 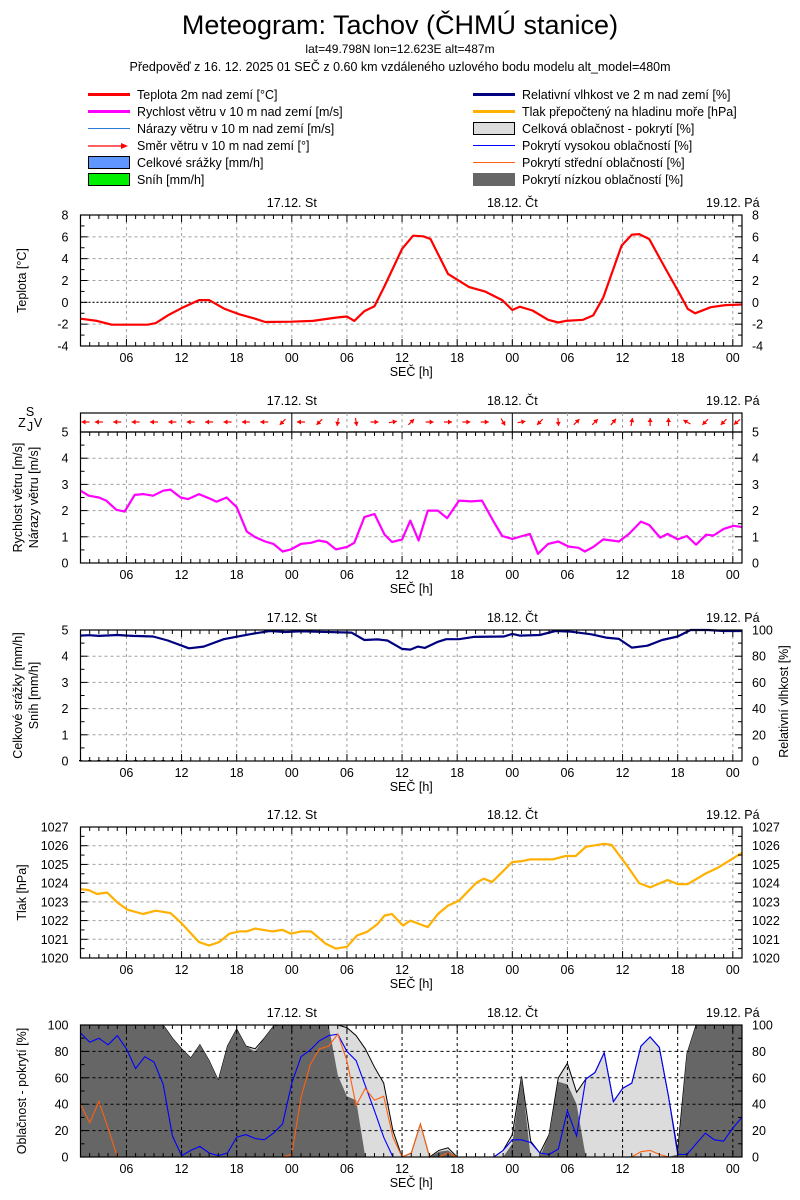 I want to click on legend-item: Pokrytí střední oblačností [%], so click(x=579, y=162).